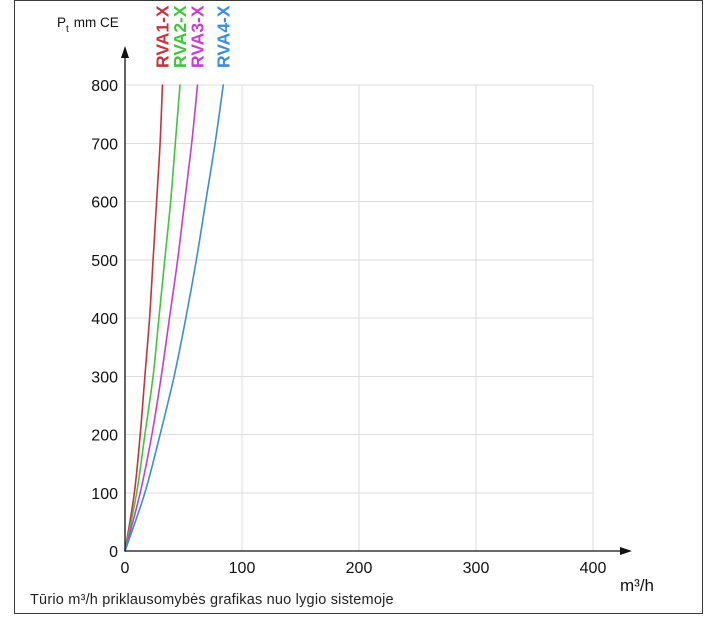 This screenshot has width=704, height=625. I want to click on x-tick-label: 300, so click(476, 568).